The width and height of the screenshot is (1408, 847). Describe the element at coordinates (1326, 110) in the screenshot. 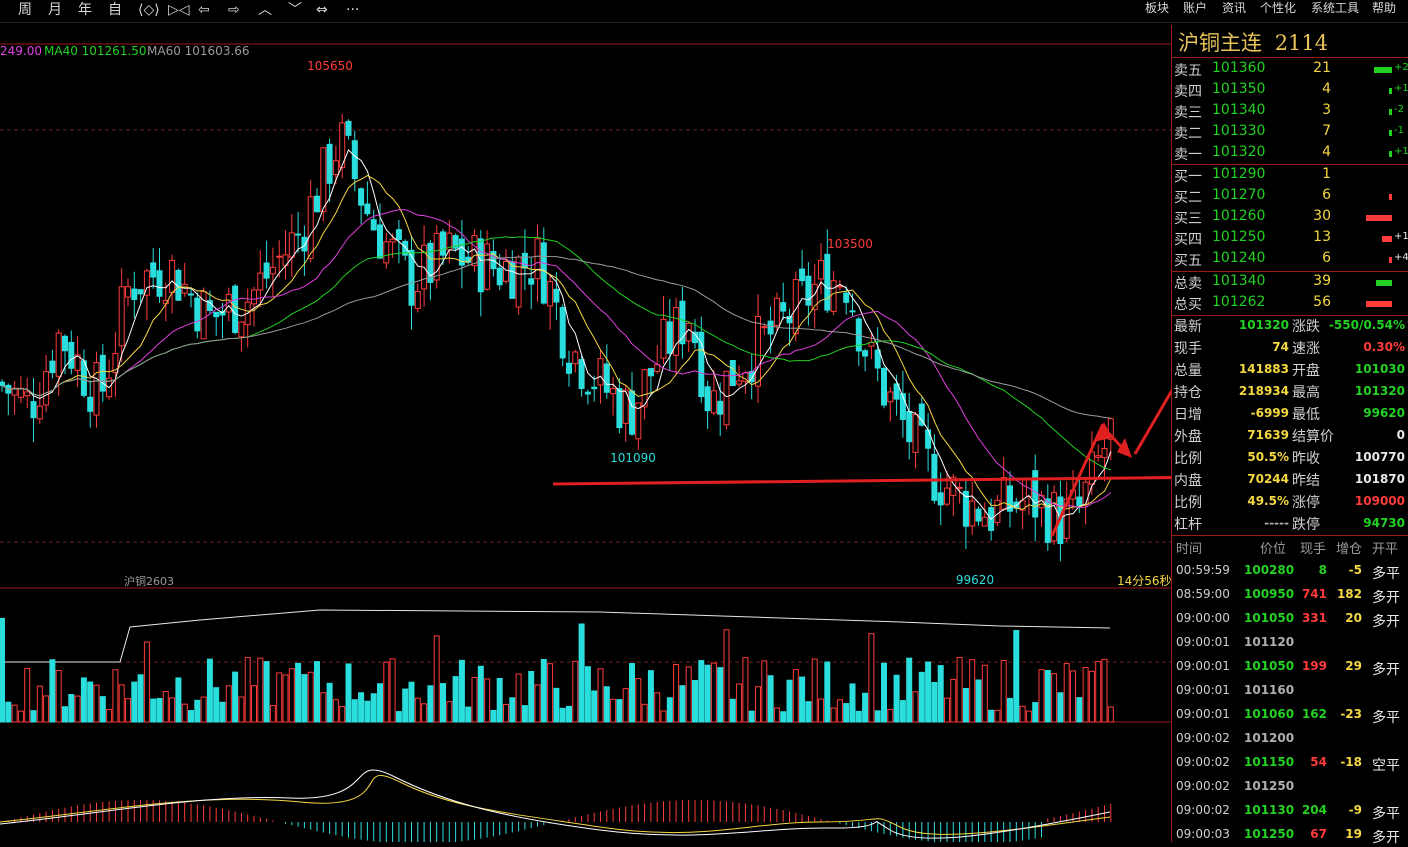

I see `ob-volume: 3` at that location.